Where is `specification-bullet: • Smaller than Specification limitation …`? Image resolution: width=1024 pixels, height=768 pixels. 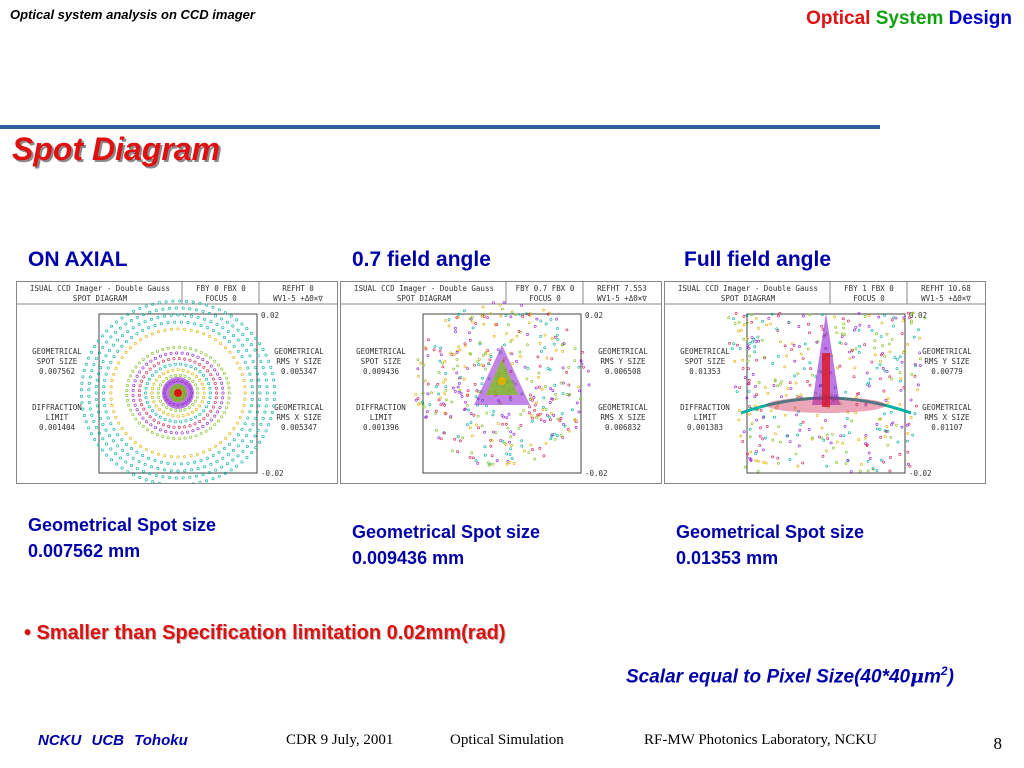
specification-bullet: • Smaller than Specification limitation … is located at coordinates (265, 633).